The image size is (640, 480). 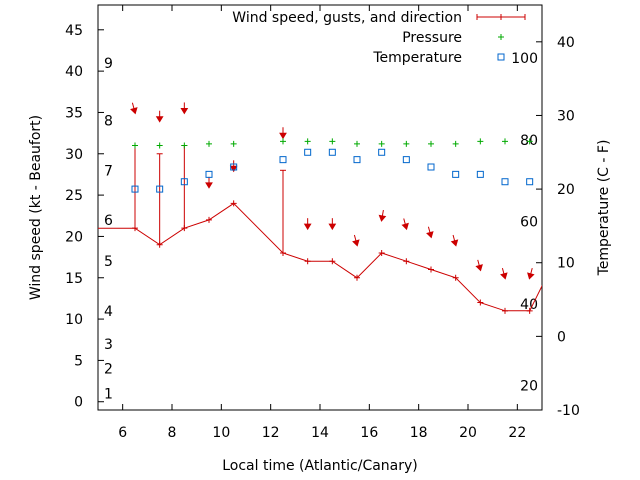 What do you see at coordinates (74, 155) in the screenshot?
I see `y-left-tick-label: 30` at bounding box center [74, 155].